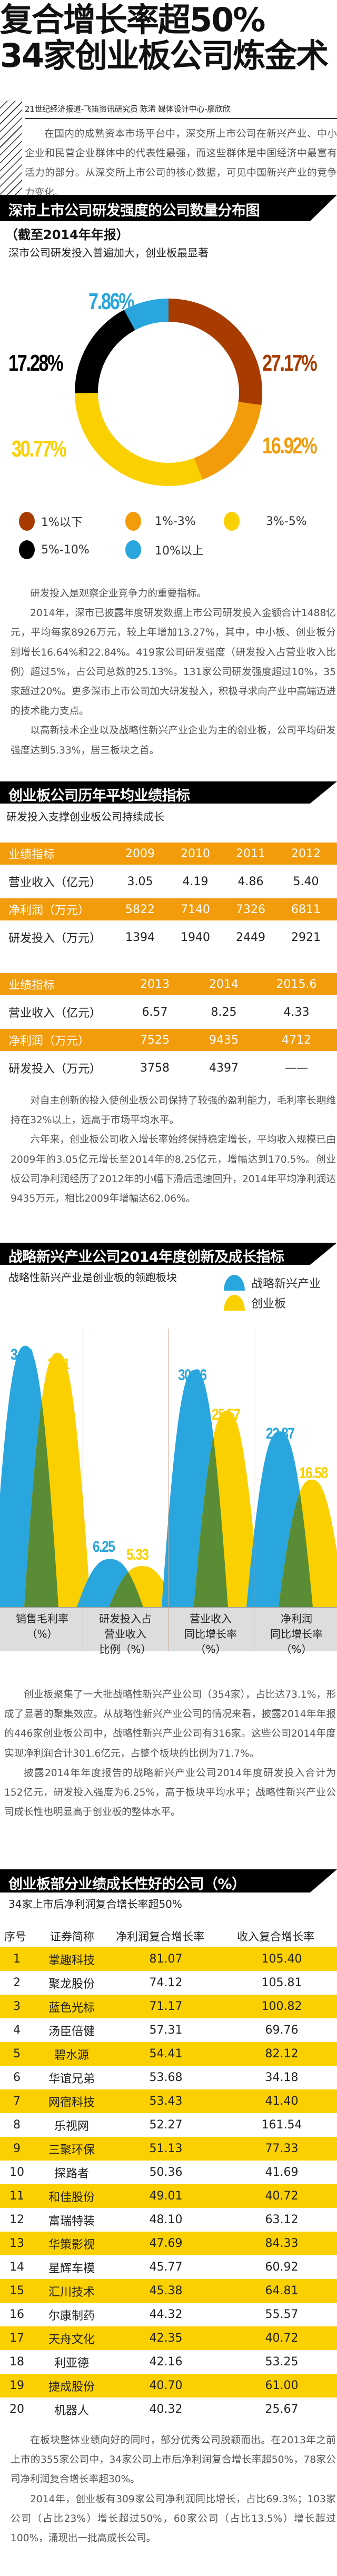 This screenshot has height=2576, width=337. Describe the element at coordinates (71, 2197) in the screenshot. I see `stock-name-cell: 和佳股份` at that location.